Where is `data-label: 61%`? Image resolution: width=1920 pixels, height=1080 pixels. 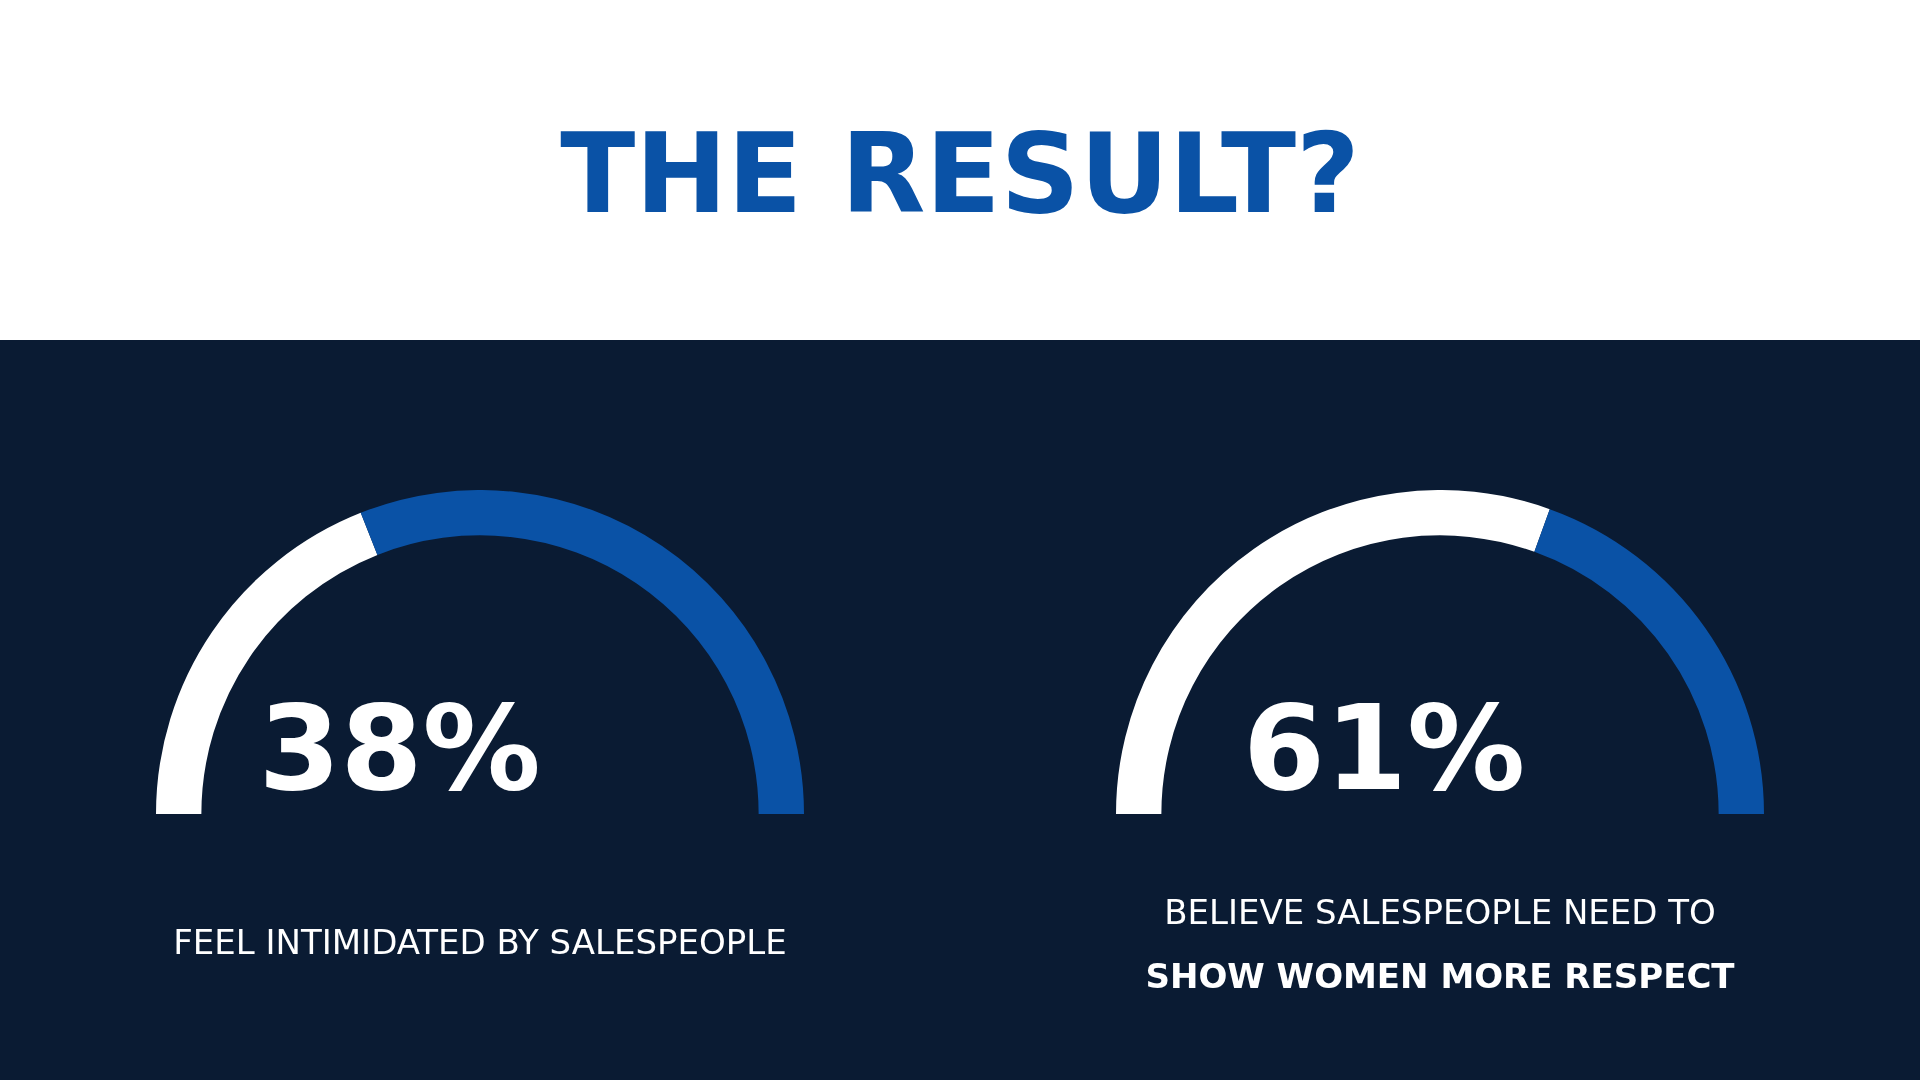
data-label: 61% is located at coordinates (1384, 748).